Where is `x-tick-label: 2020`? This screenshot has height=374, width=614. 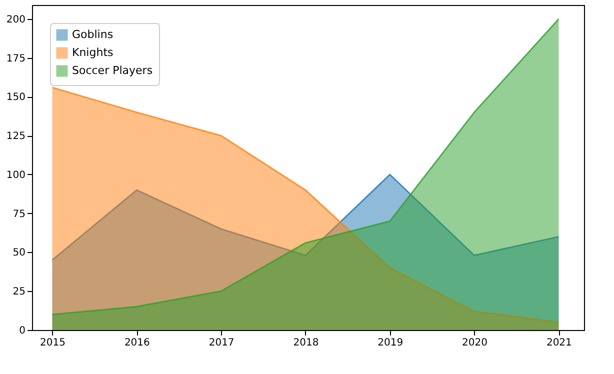 x-tick-label: 2020 is located at coordinates (475, 343).